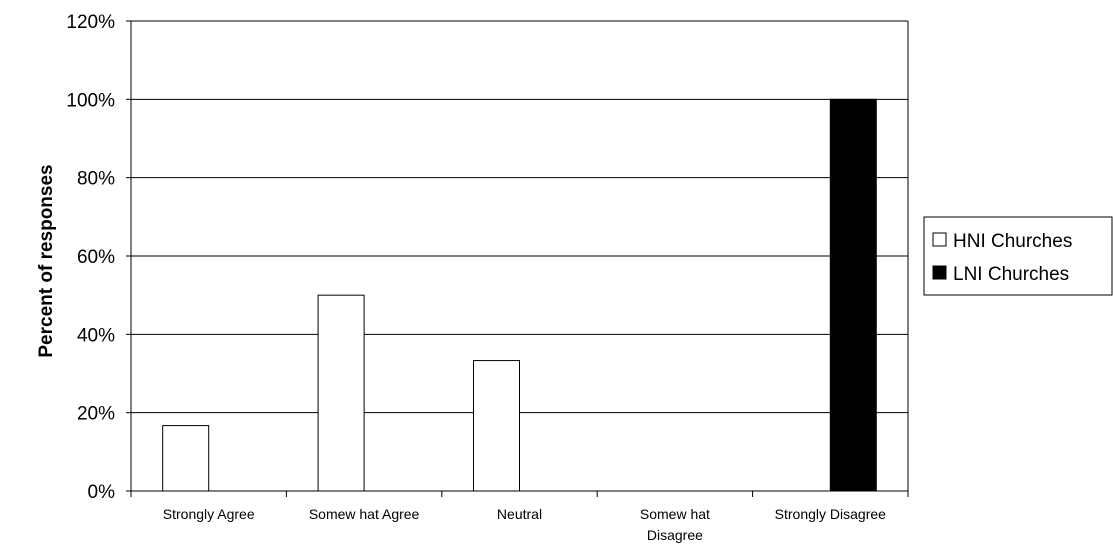  Describe the element at coordinates (364, 514) in the screenshot. I see `x-category-label-1: Somew hat Agree` at that location.